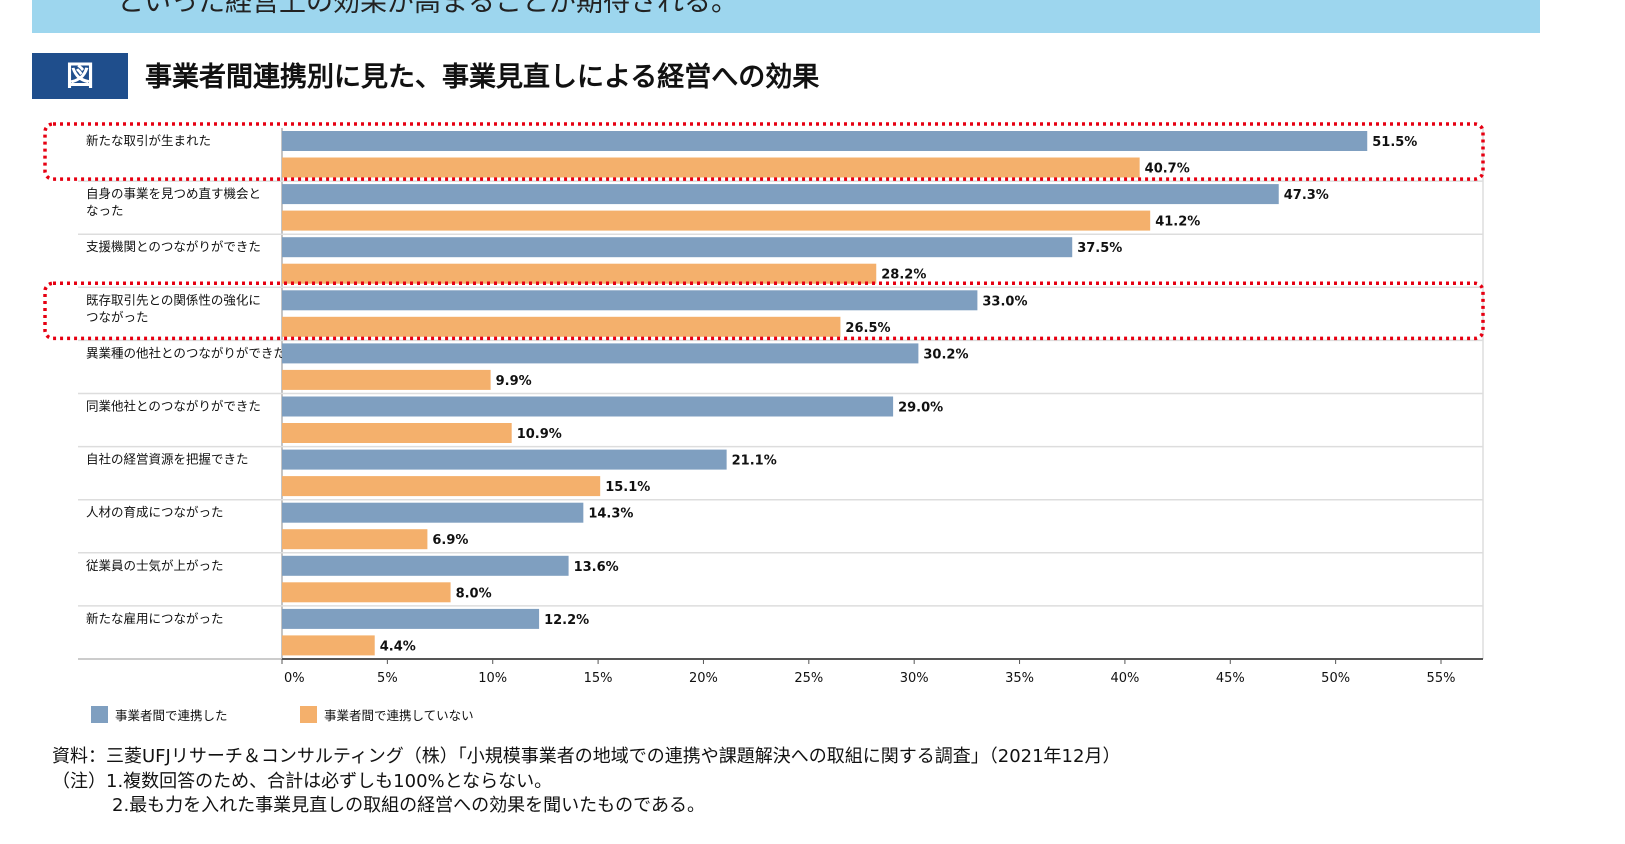 The width and height of the screenshot is (1625, 844). What do you see at coordinates (1019, 678) in the screenshot?
I see `x-tick-label: 35%` at bounding box center [1019, 678].